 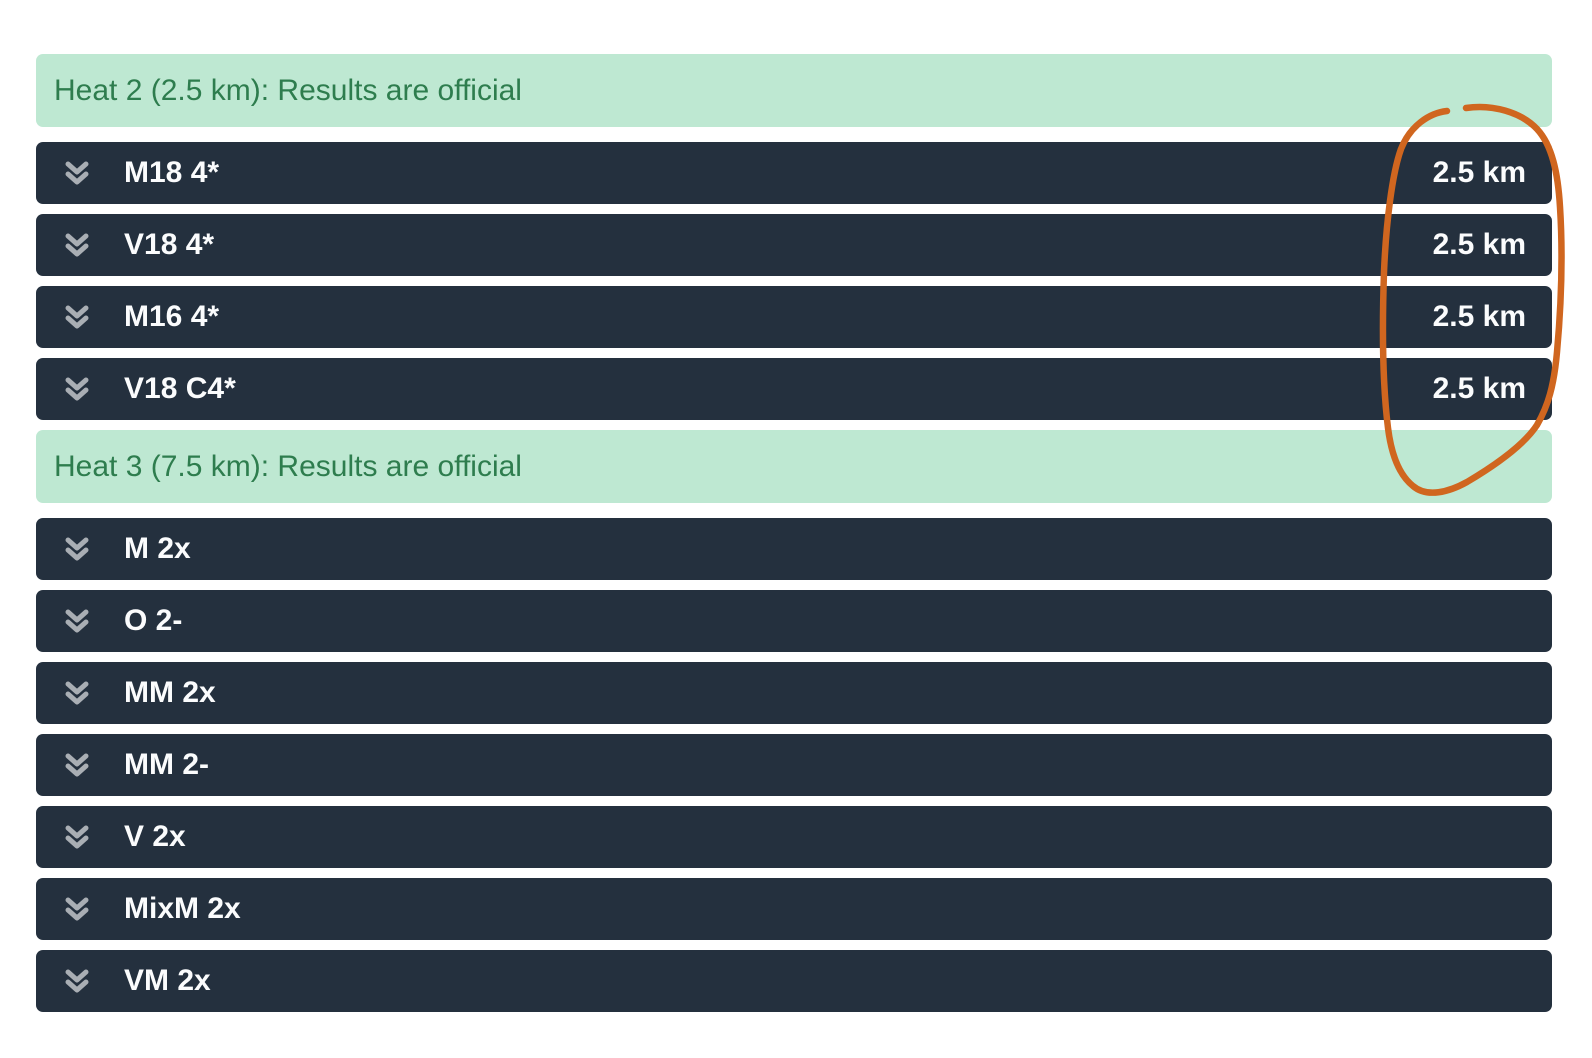 I want to click on heat-status-text: Heat 2 (2.5 km): Results are official, so click(x=288, y=90).